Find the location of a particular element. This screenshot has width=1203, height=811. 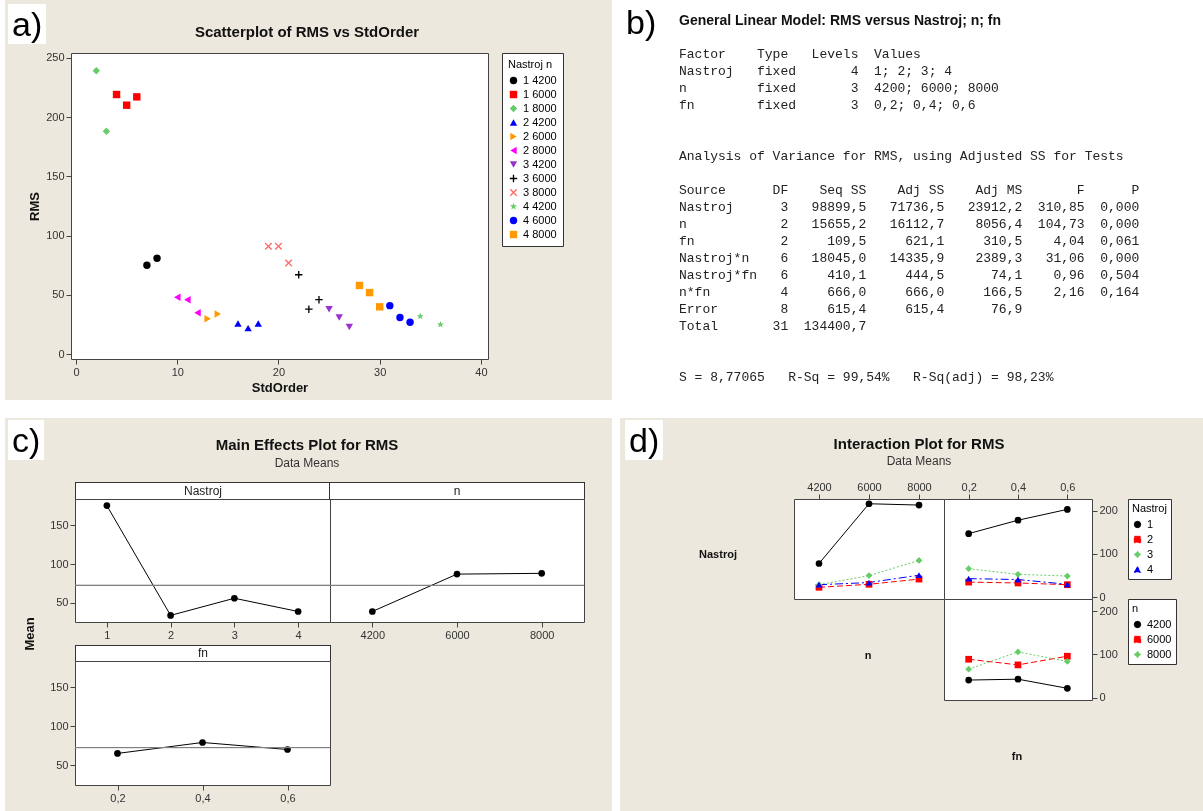

text: Factor Type Levels Values is located at coordinates (800, 54).